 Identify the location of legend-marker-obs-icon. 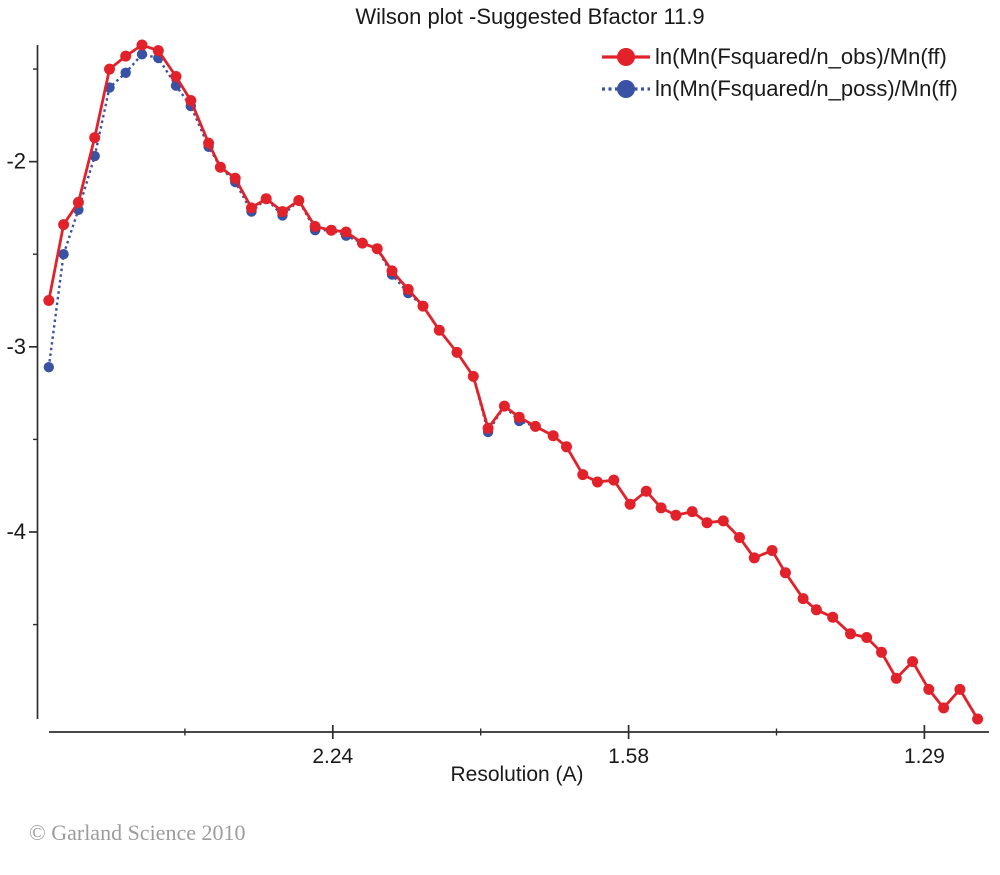
(626, 57).